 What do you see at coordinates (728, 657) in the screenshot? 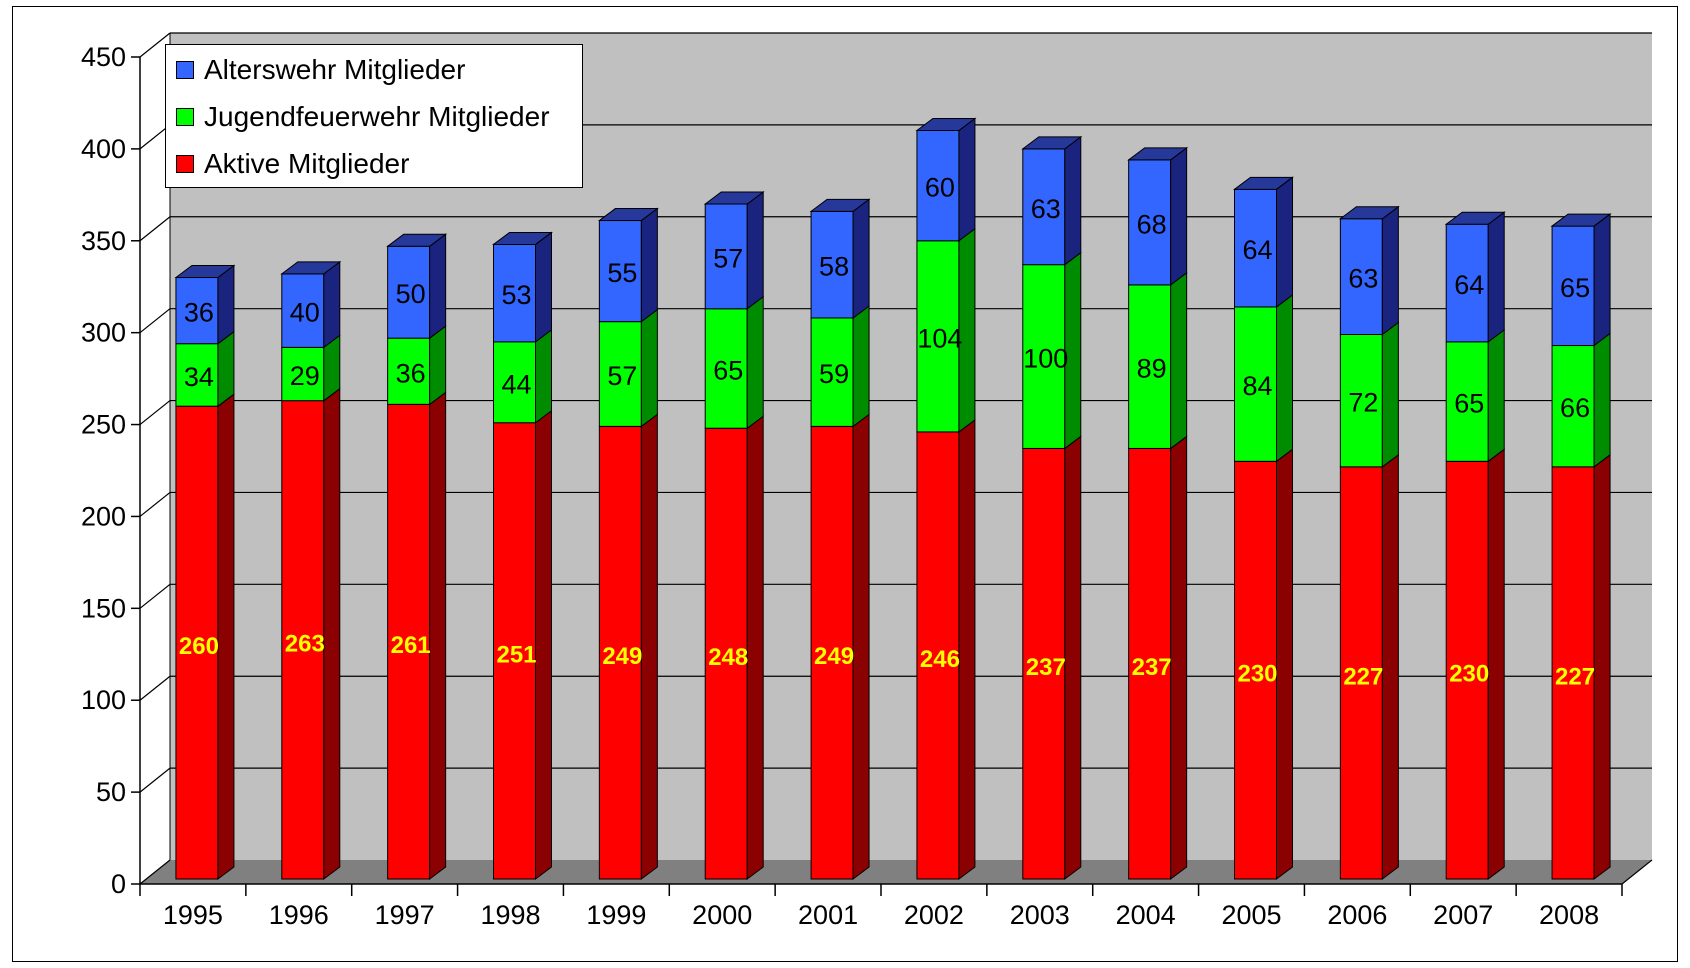
I see `data-label-aktive: 248` at bounding box center [728, 657].